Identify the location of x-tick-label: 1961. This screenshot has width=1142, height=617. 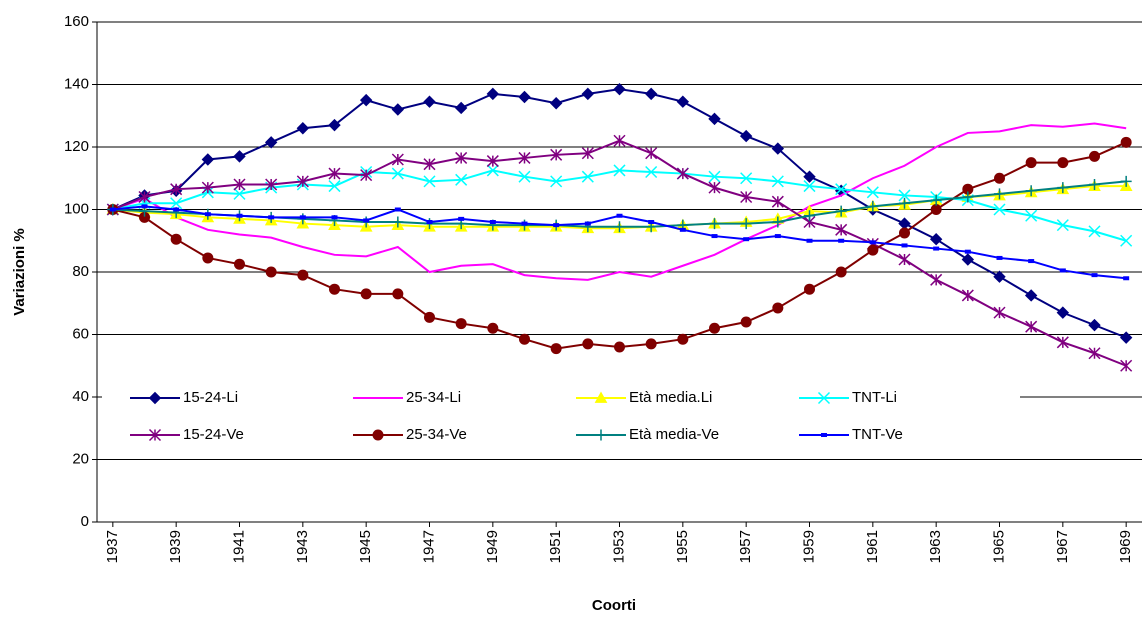
(872, 546).